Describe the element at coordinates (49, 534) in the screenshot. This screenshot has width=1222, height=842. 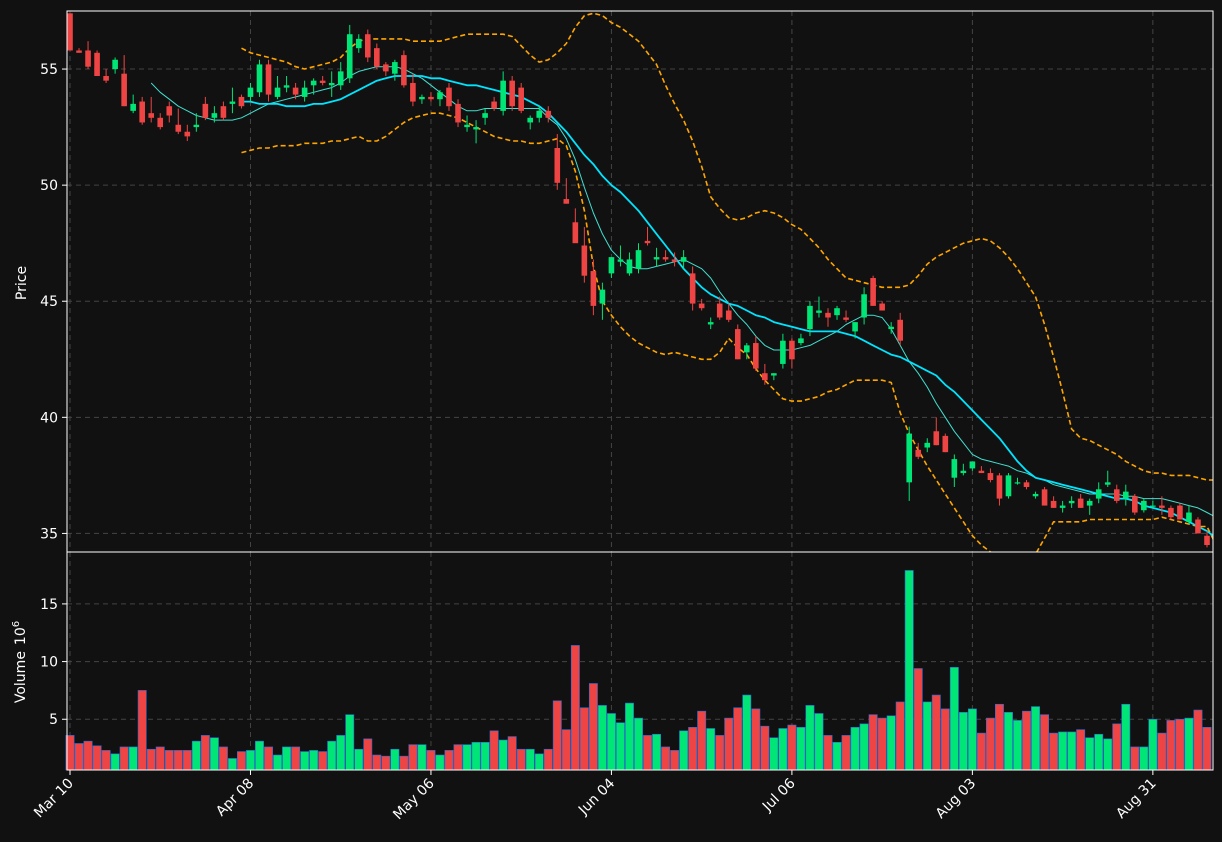
I see `price-y-tick-label: 35` at that location.